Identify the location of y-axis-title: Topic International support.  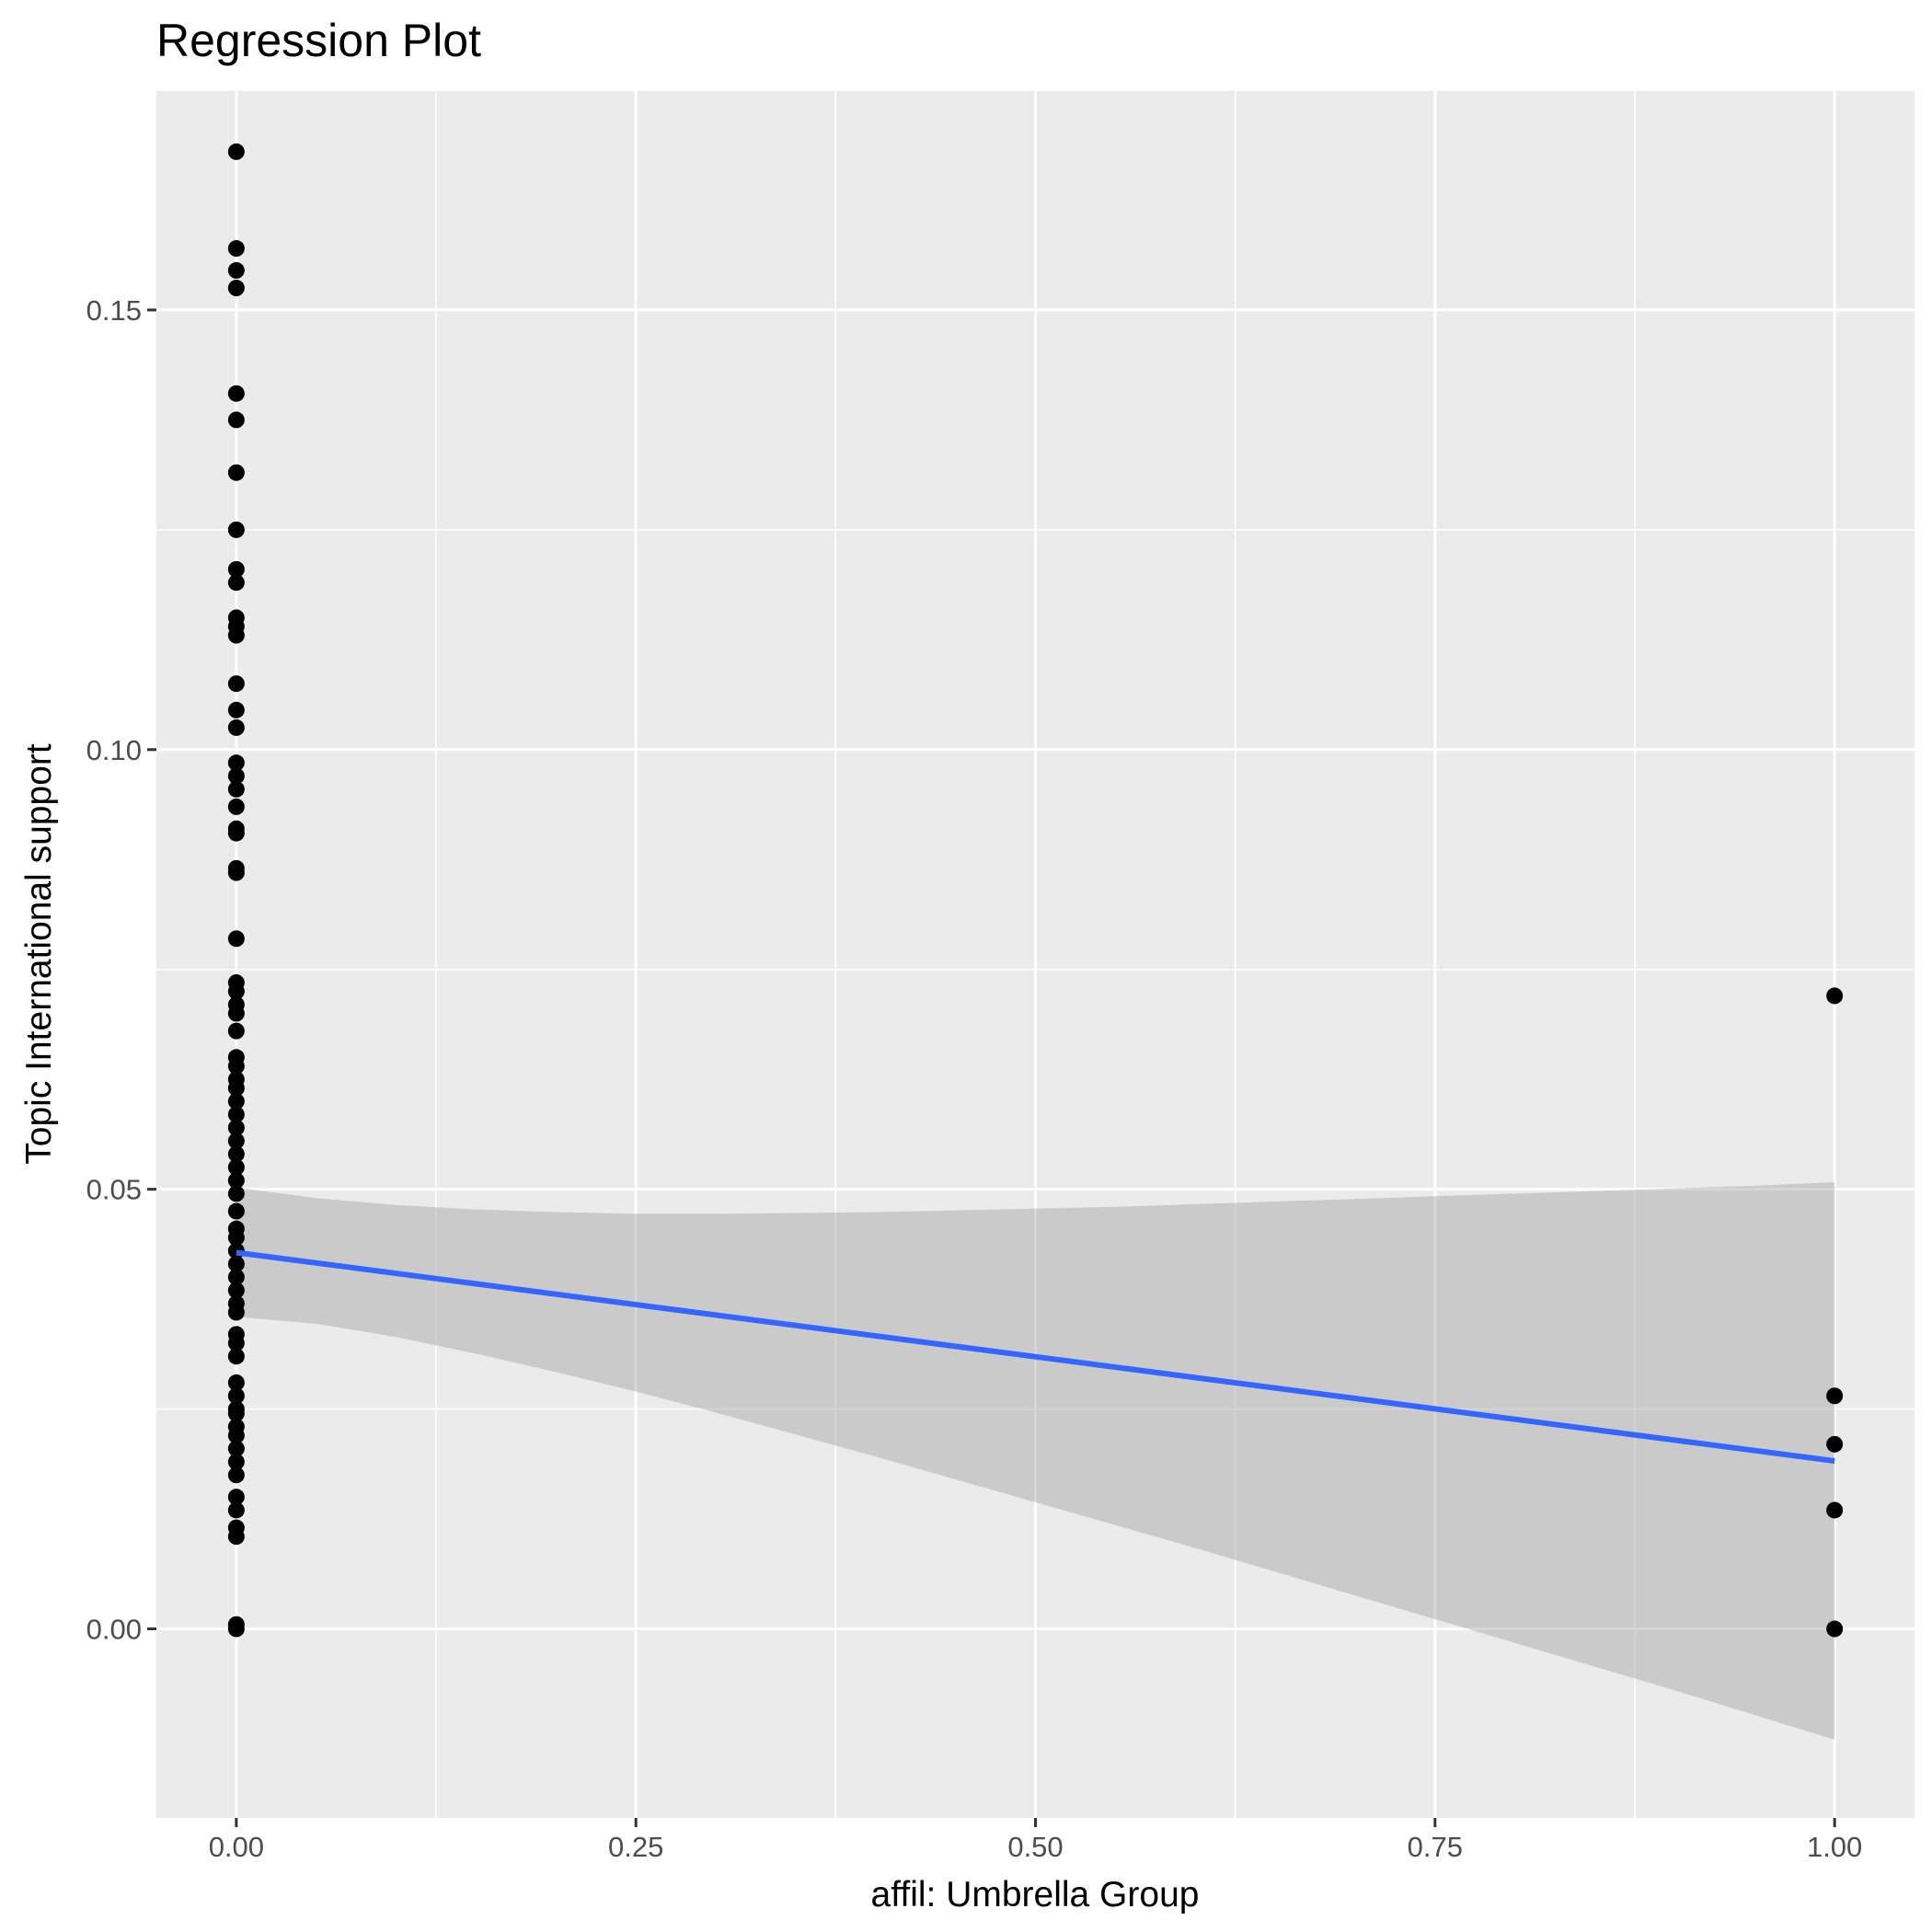
(39, 954).